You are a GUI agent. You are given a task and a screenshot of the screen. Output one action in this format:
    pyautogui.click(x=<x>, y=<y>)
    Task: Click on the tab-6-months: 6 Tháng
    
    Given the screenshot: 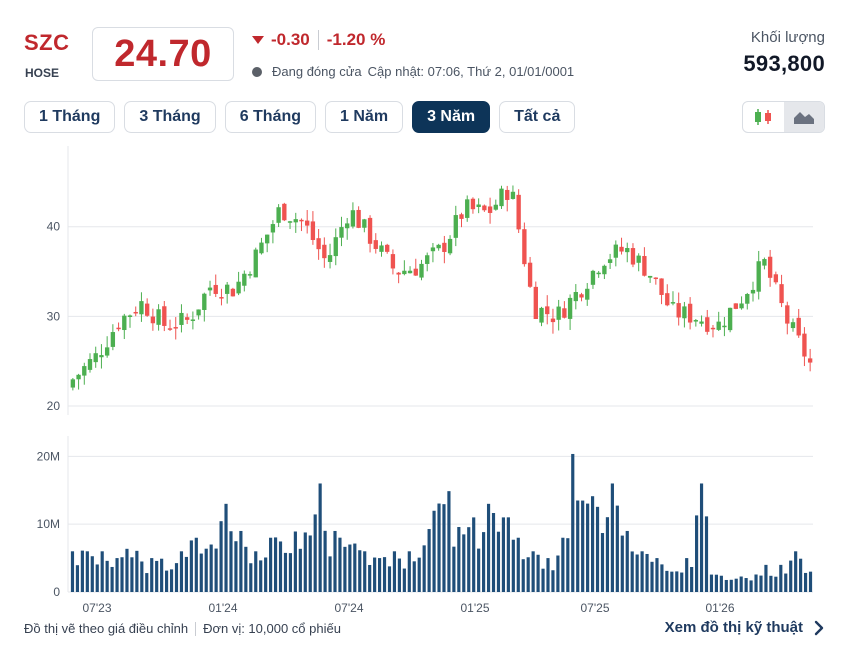 What is the action you would take?
    pyautogui.click(x=270, y=117)
    